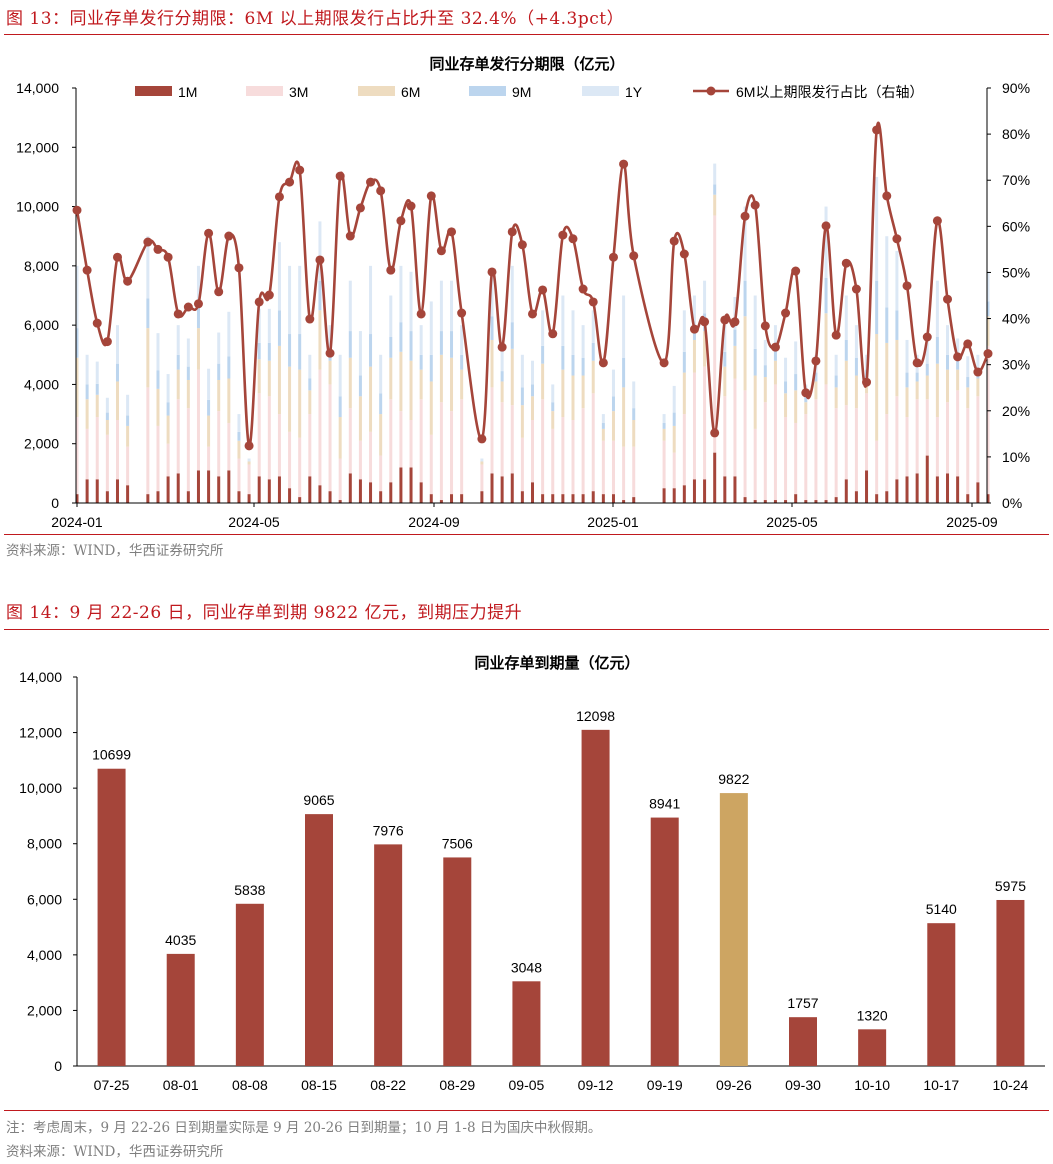  What do you see at coordinates (41, 325) in the screenshot?
I see `left-axis-tick-label: 6,000` at bounding box center [41, 325].